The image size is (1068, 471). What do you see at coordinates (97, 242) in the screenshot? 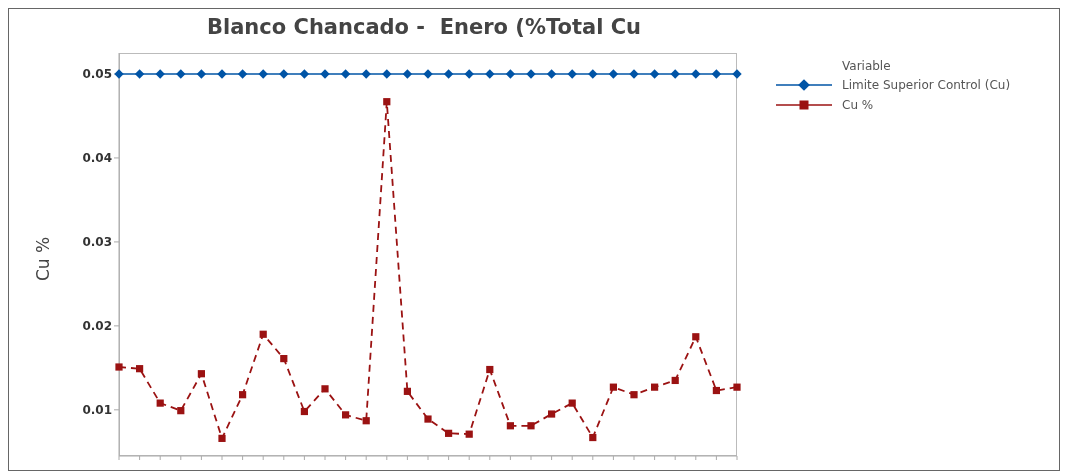
I see `y-tick-label: 0.03` at bounding box center [97, 242].